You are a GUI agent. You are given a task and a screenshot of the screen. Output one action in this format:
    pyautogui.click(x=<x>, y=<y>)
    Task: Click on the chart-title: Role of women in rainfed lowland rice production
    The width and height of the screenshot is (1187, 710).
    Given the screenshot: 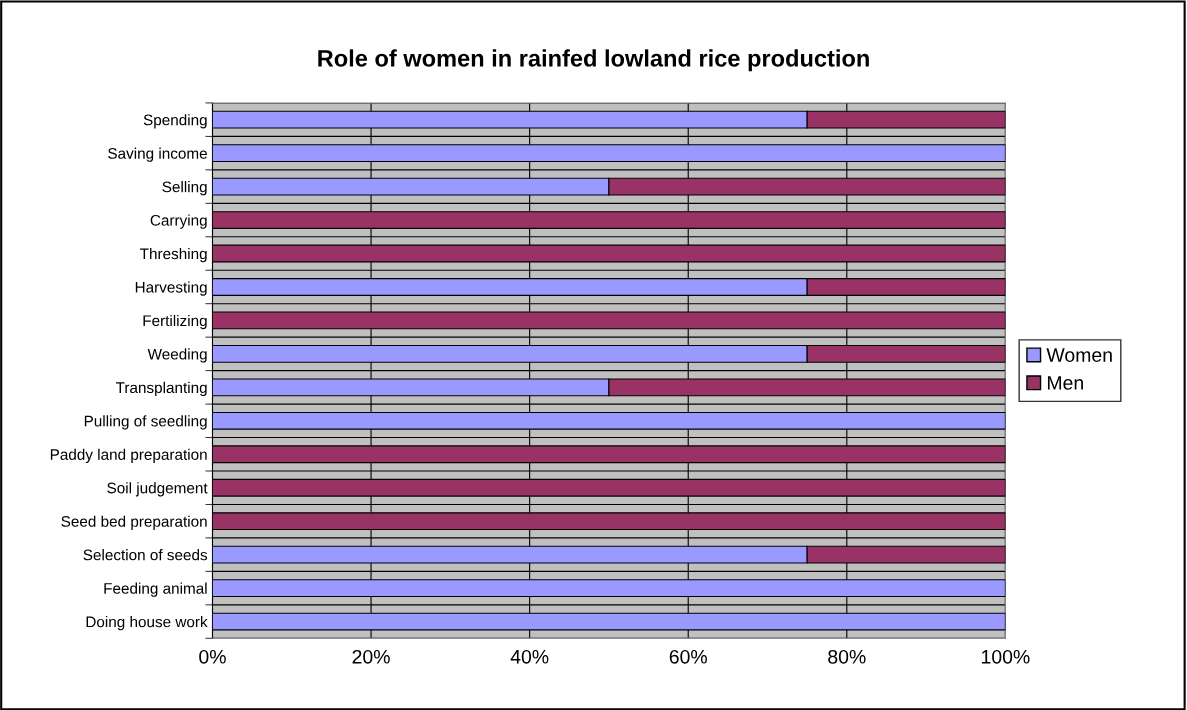 What is the action you would take?
    pyautogui.click(x=593, y=60)
    